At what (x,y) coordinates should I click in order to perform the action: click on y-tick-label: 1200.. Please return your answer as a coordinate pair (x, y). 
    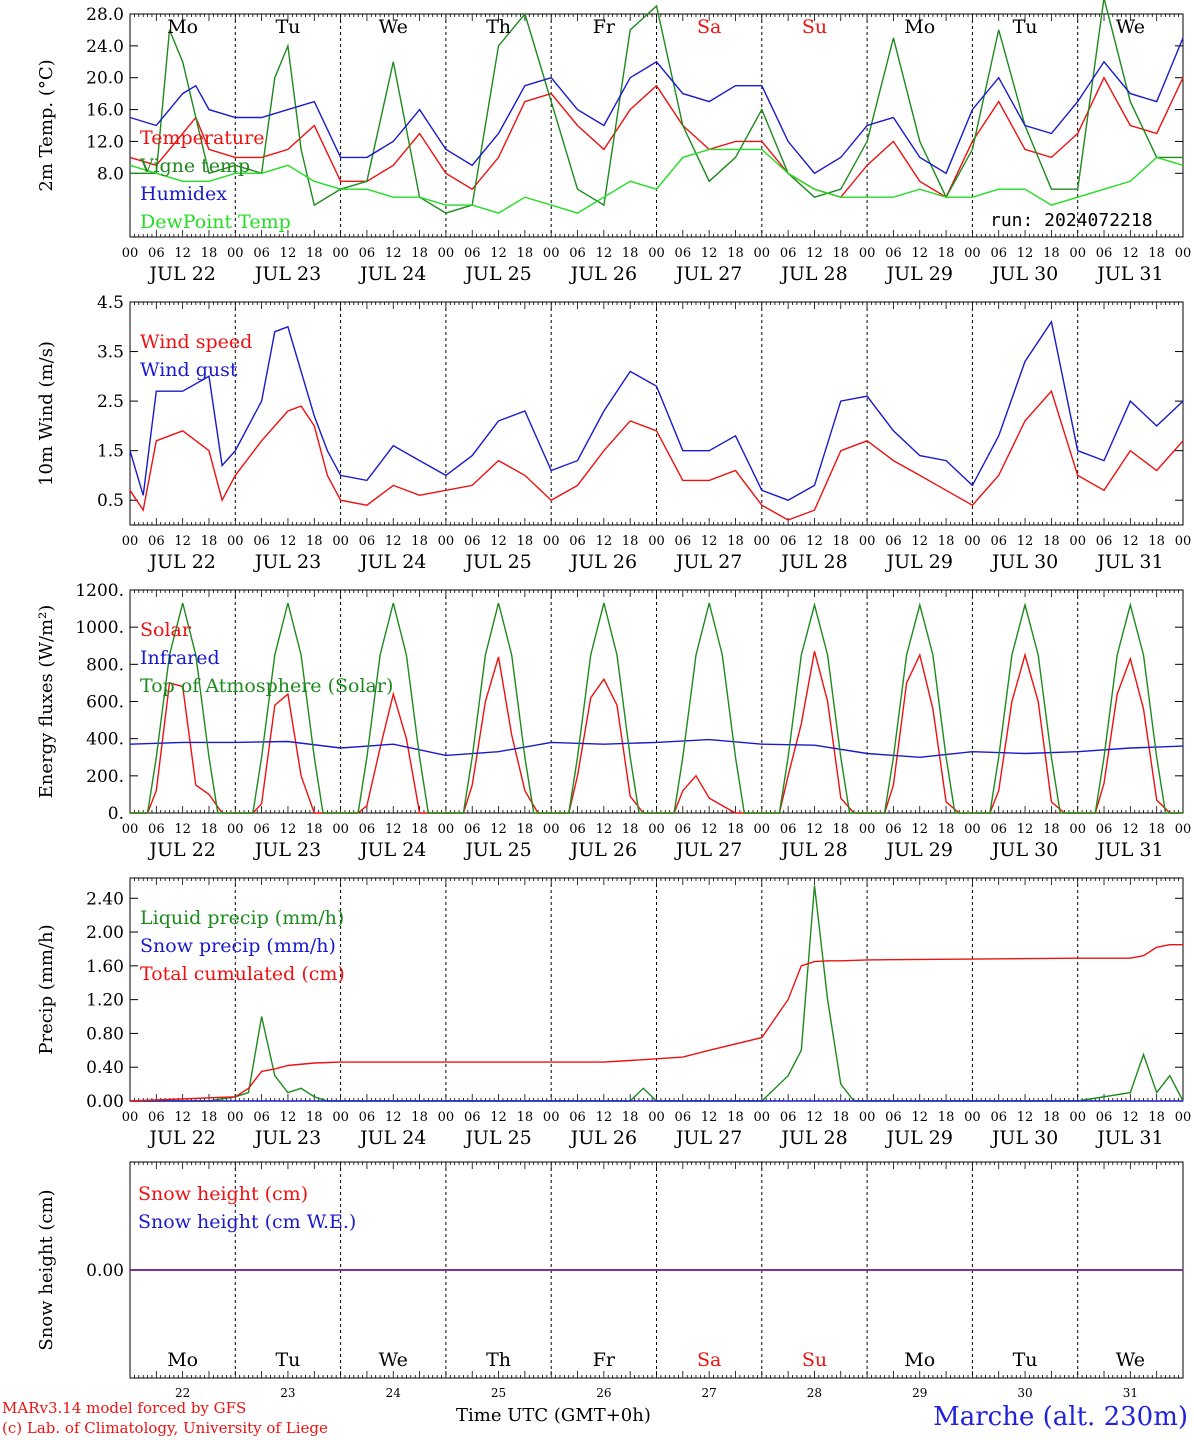
    Looking at the image, I should click on (99, 591).